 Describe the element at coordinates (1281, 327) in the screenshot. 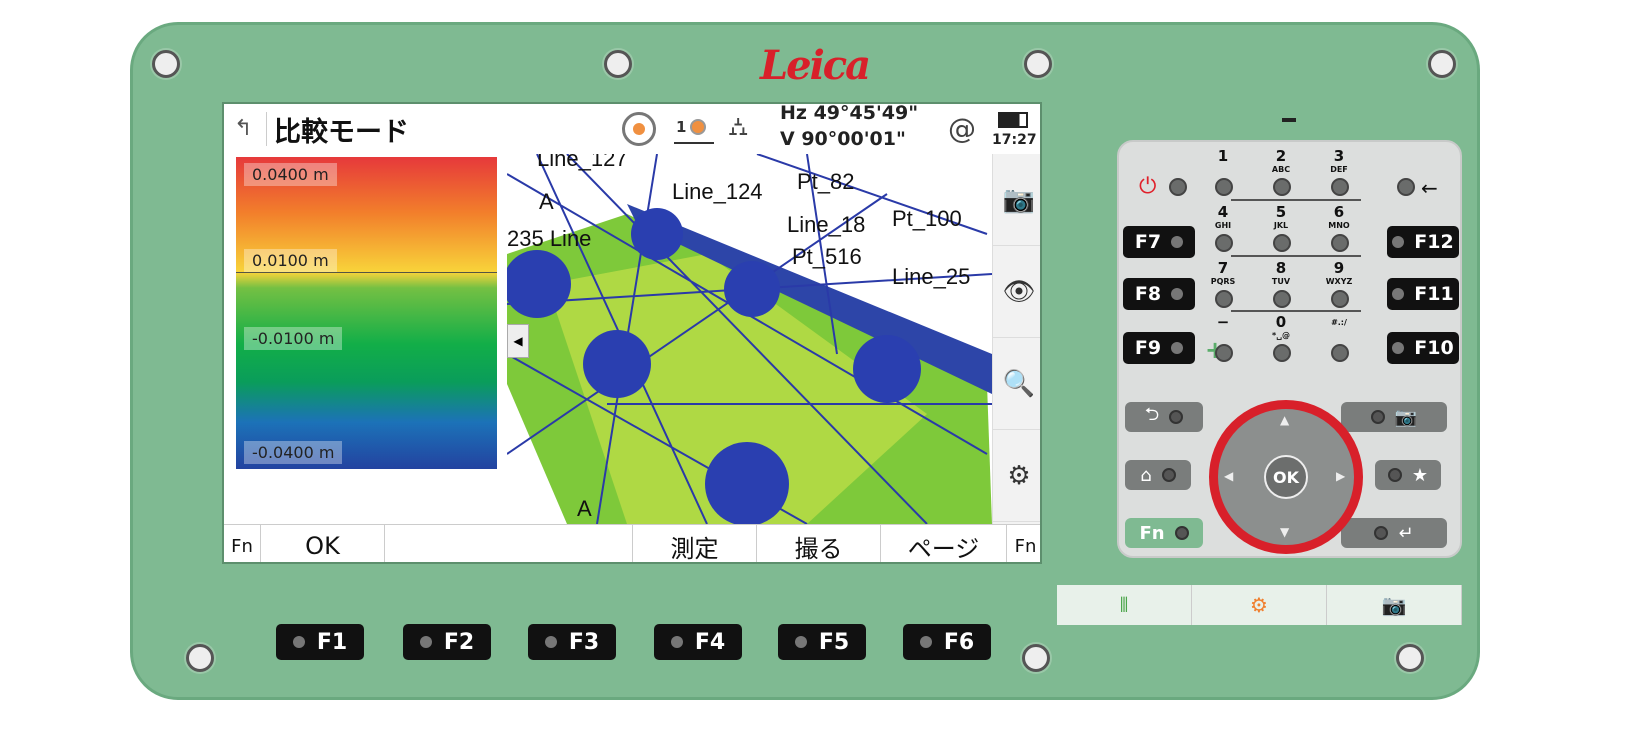

I see `key-label: 0 *␣@` at that location.